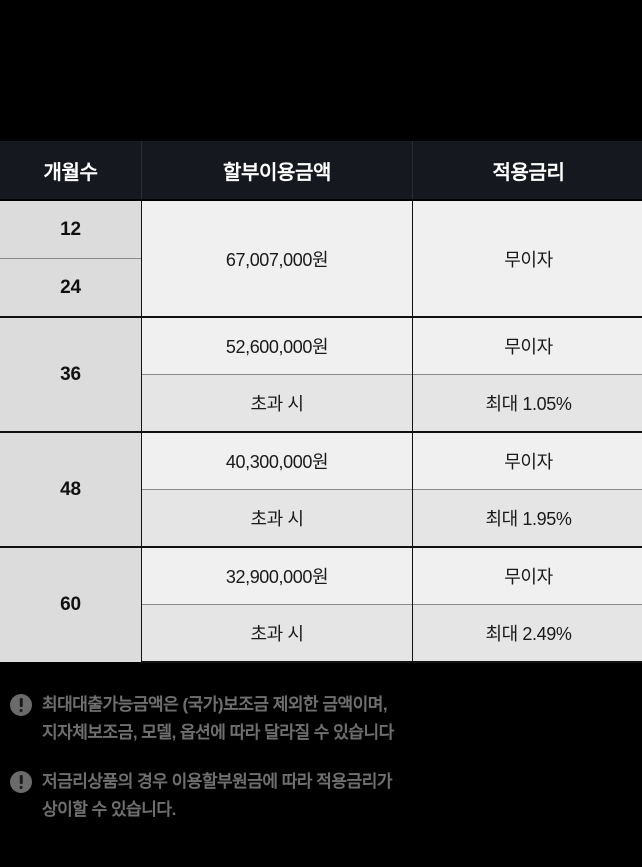 The image size is (642, 867). Describe the element at coordinates (527, 403) in the screenshot. I see `rate-cell-36-excess: 최대 1.05%` at that location.